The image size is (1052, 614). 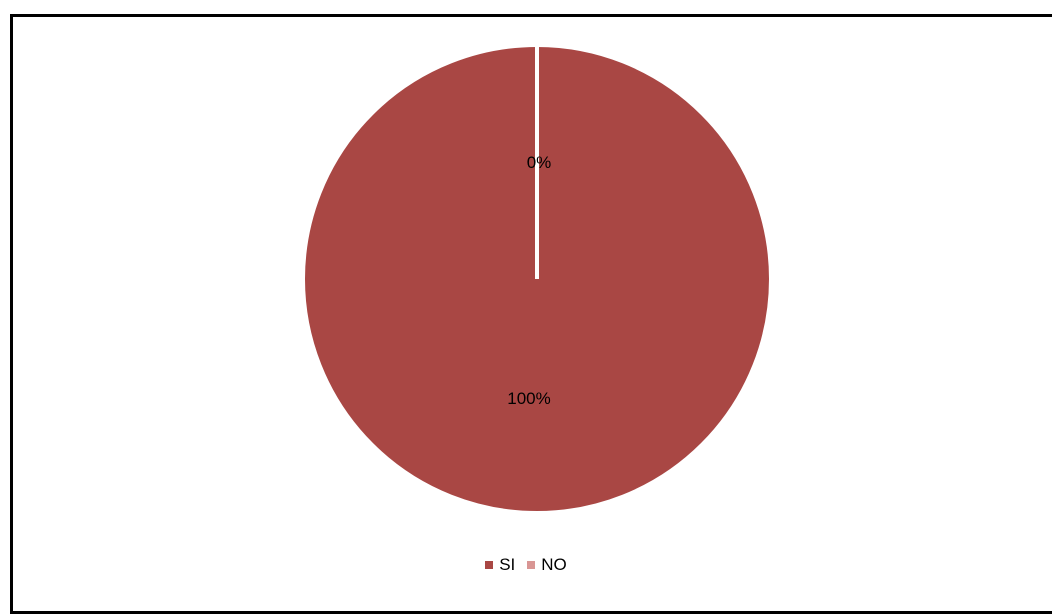 I want to click on legend-label-si: SI, so click(x=507, y=564).